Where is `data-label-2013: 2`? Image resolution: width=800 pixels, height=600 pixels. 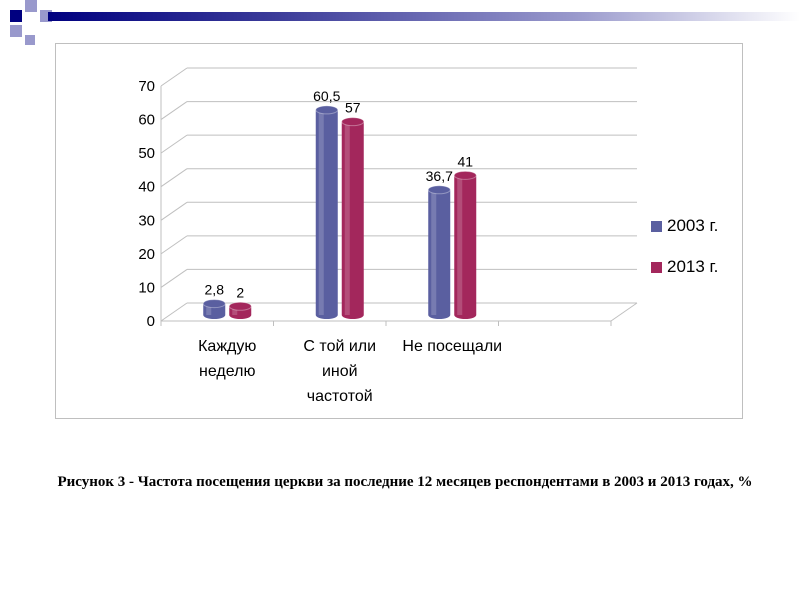
data-label-2013: 2 is located at coordinates (240, 292).